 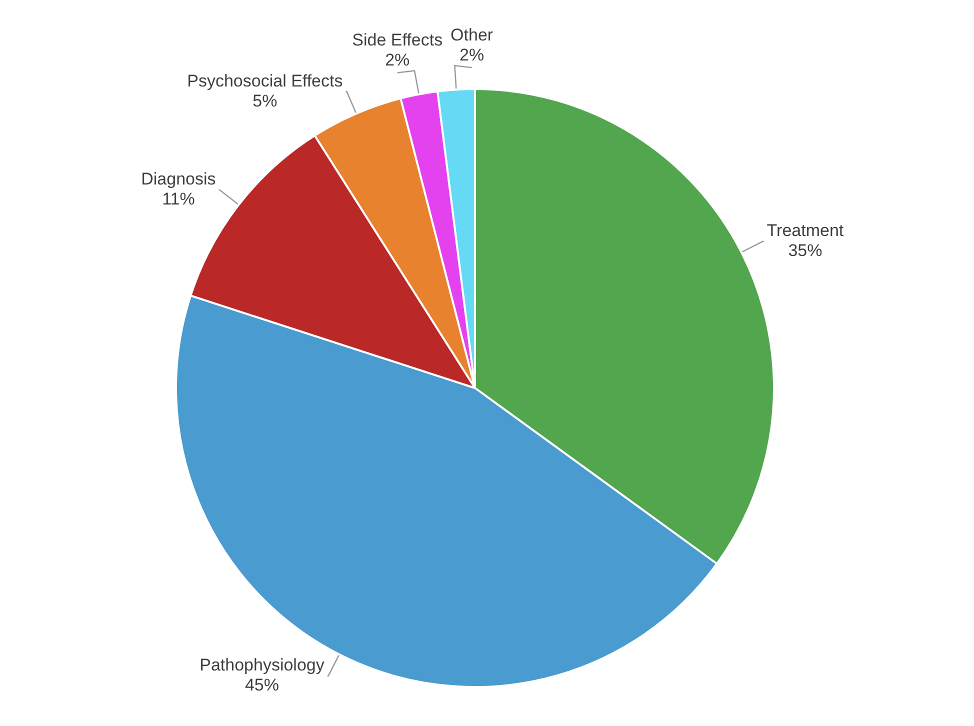 What do you see at coordinates (805, 230) in the screenshot?
I see `slice-label: Treatment` at bounding box center [805, 230].